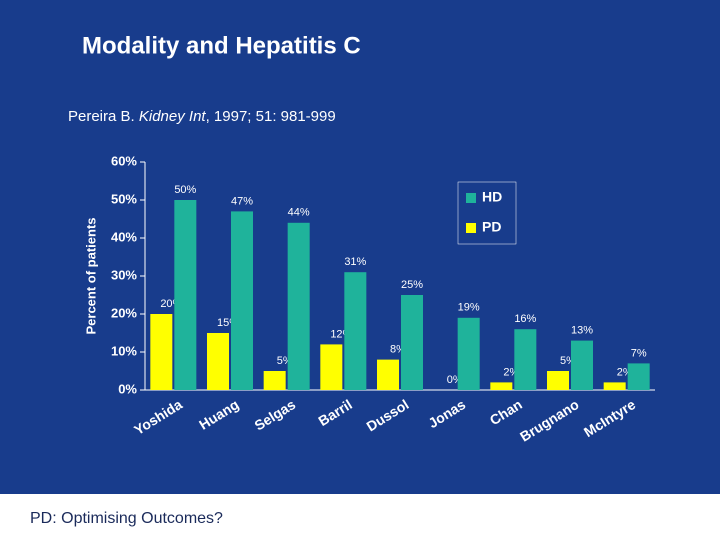 The image size is (720, 540). What do you see at coordinates (491, 227) in the screenshot?
I see `legend-label: PD` at bounding box center [491, 227].